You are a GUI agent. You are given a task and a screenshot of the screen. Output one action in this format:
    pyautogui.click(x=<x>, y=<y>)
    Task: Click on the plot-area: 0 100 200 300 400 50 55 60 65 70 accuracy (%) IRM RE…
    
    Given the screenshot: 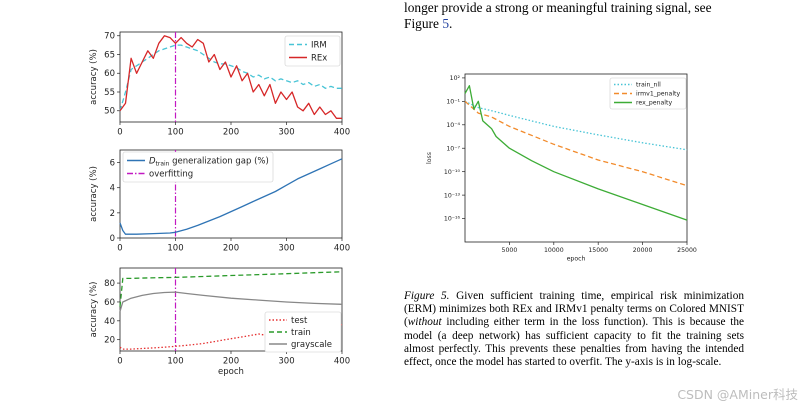 What is the action you would take?
    pyautogui.click(x=219, y=84)
    